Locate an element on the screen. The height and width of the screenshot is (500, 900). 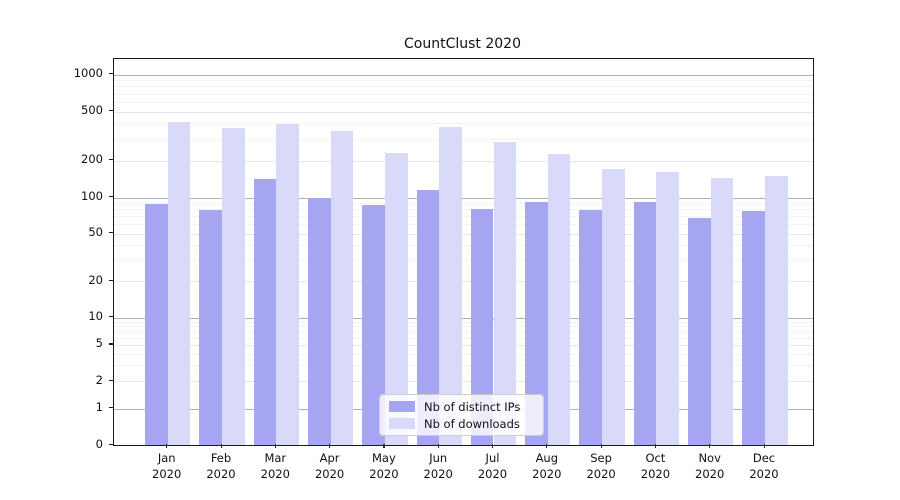
y-tick-label: 500 is located at coordinates (92, 110).